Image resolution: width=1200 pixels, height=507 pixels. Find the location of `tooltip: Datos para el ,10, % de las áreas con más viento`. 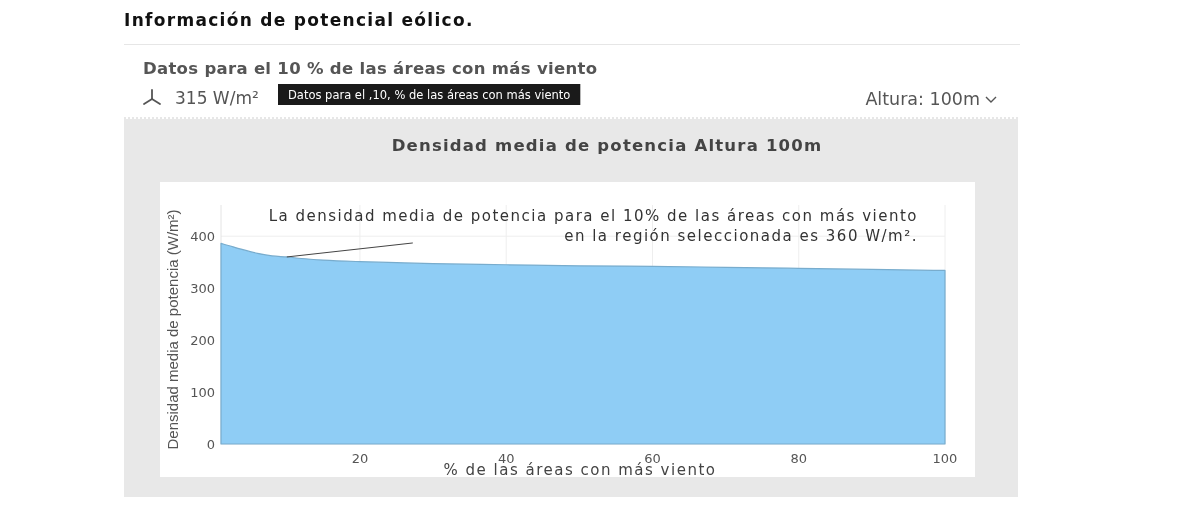

tooltip: Datos para el ,10, % de las áreas con más viento is located at coordinates (429, 94).